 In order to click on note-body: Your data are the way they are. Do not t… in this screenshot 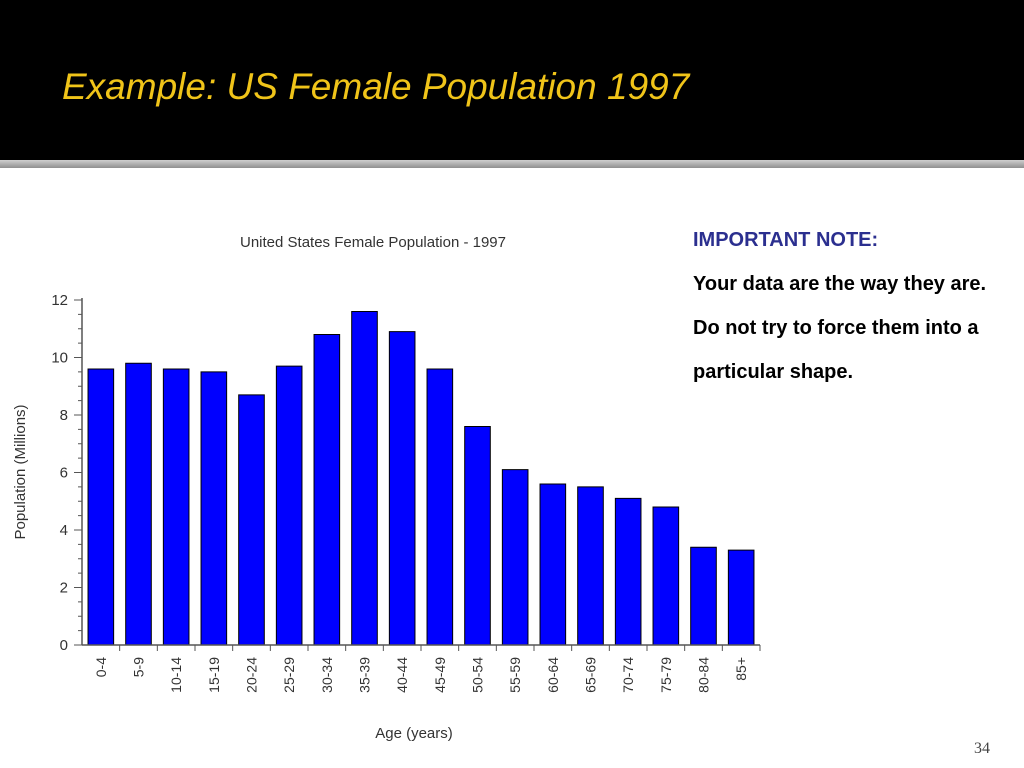, I will do `click(840, 328)`.